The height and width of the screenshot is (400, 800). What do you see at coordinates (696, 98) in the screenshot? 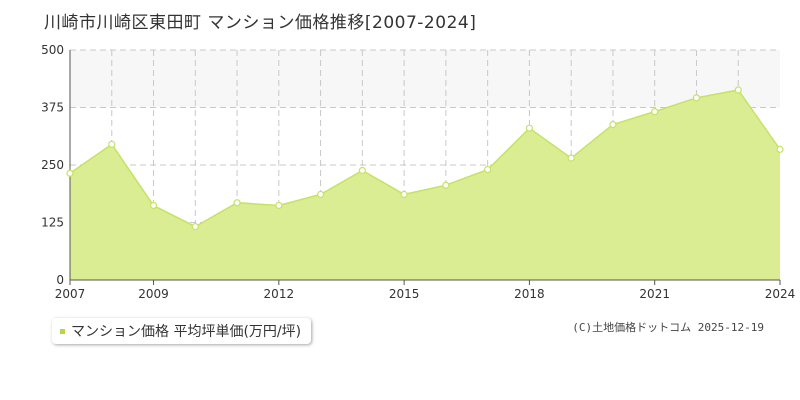
I see `data-point-2022` at bounding box center [696, 98].